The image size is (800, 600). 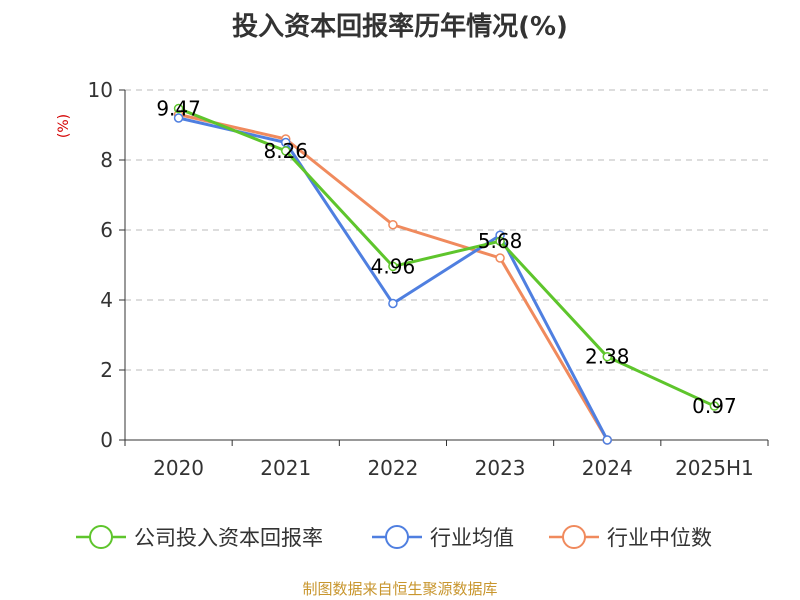 I want to click on y-tick-label: 8, so click(x=106, y=160).